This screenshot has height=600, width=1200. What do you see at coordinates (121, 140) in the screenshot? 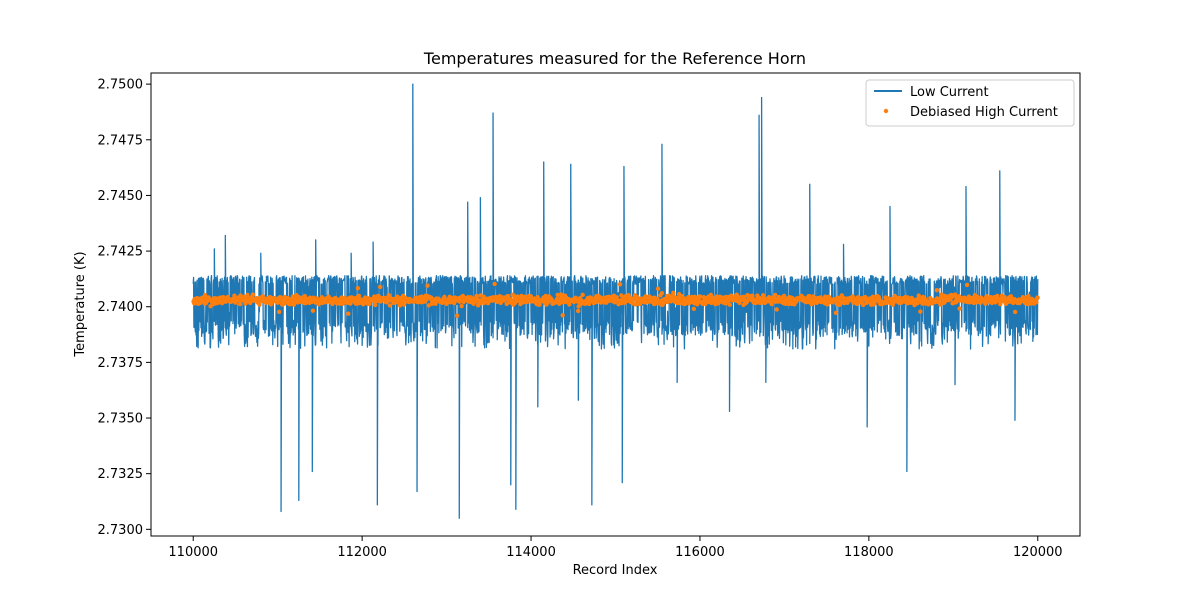
I see `y-tick-label: 2.7475` at bounding box center [121, 140].